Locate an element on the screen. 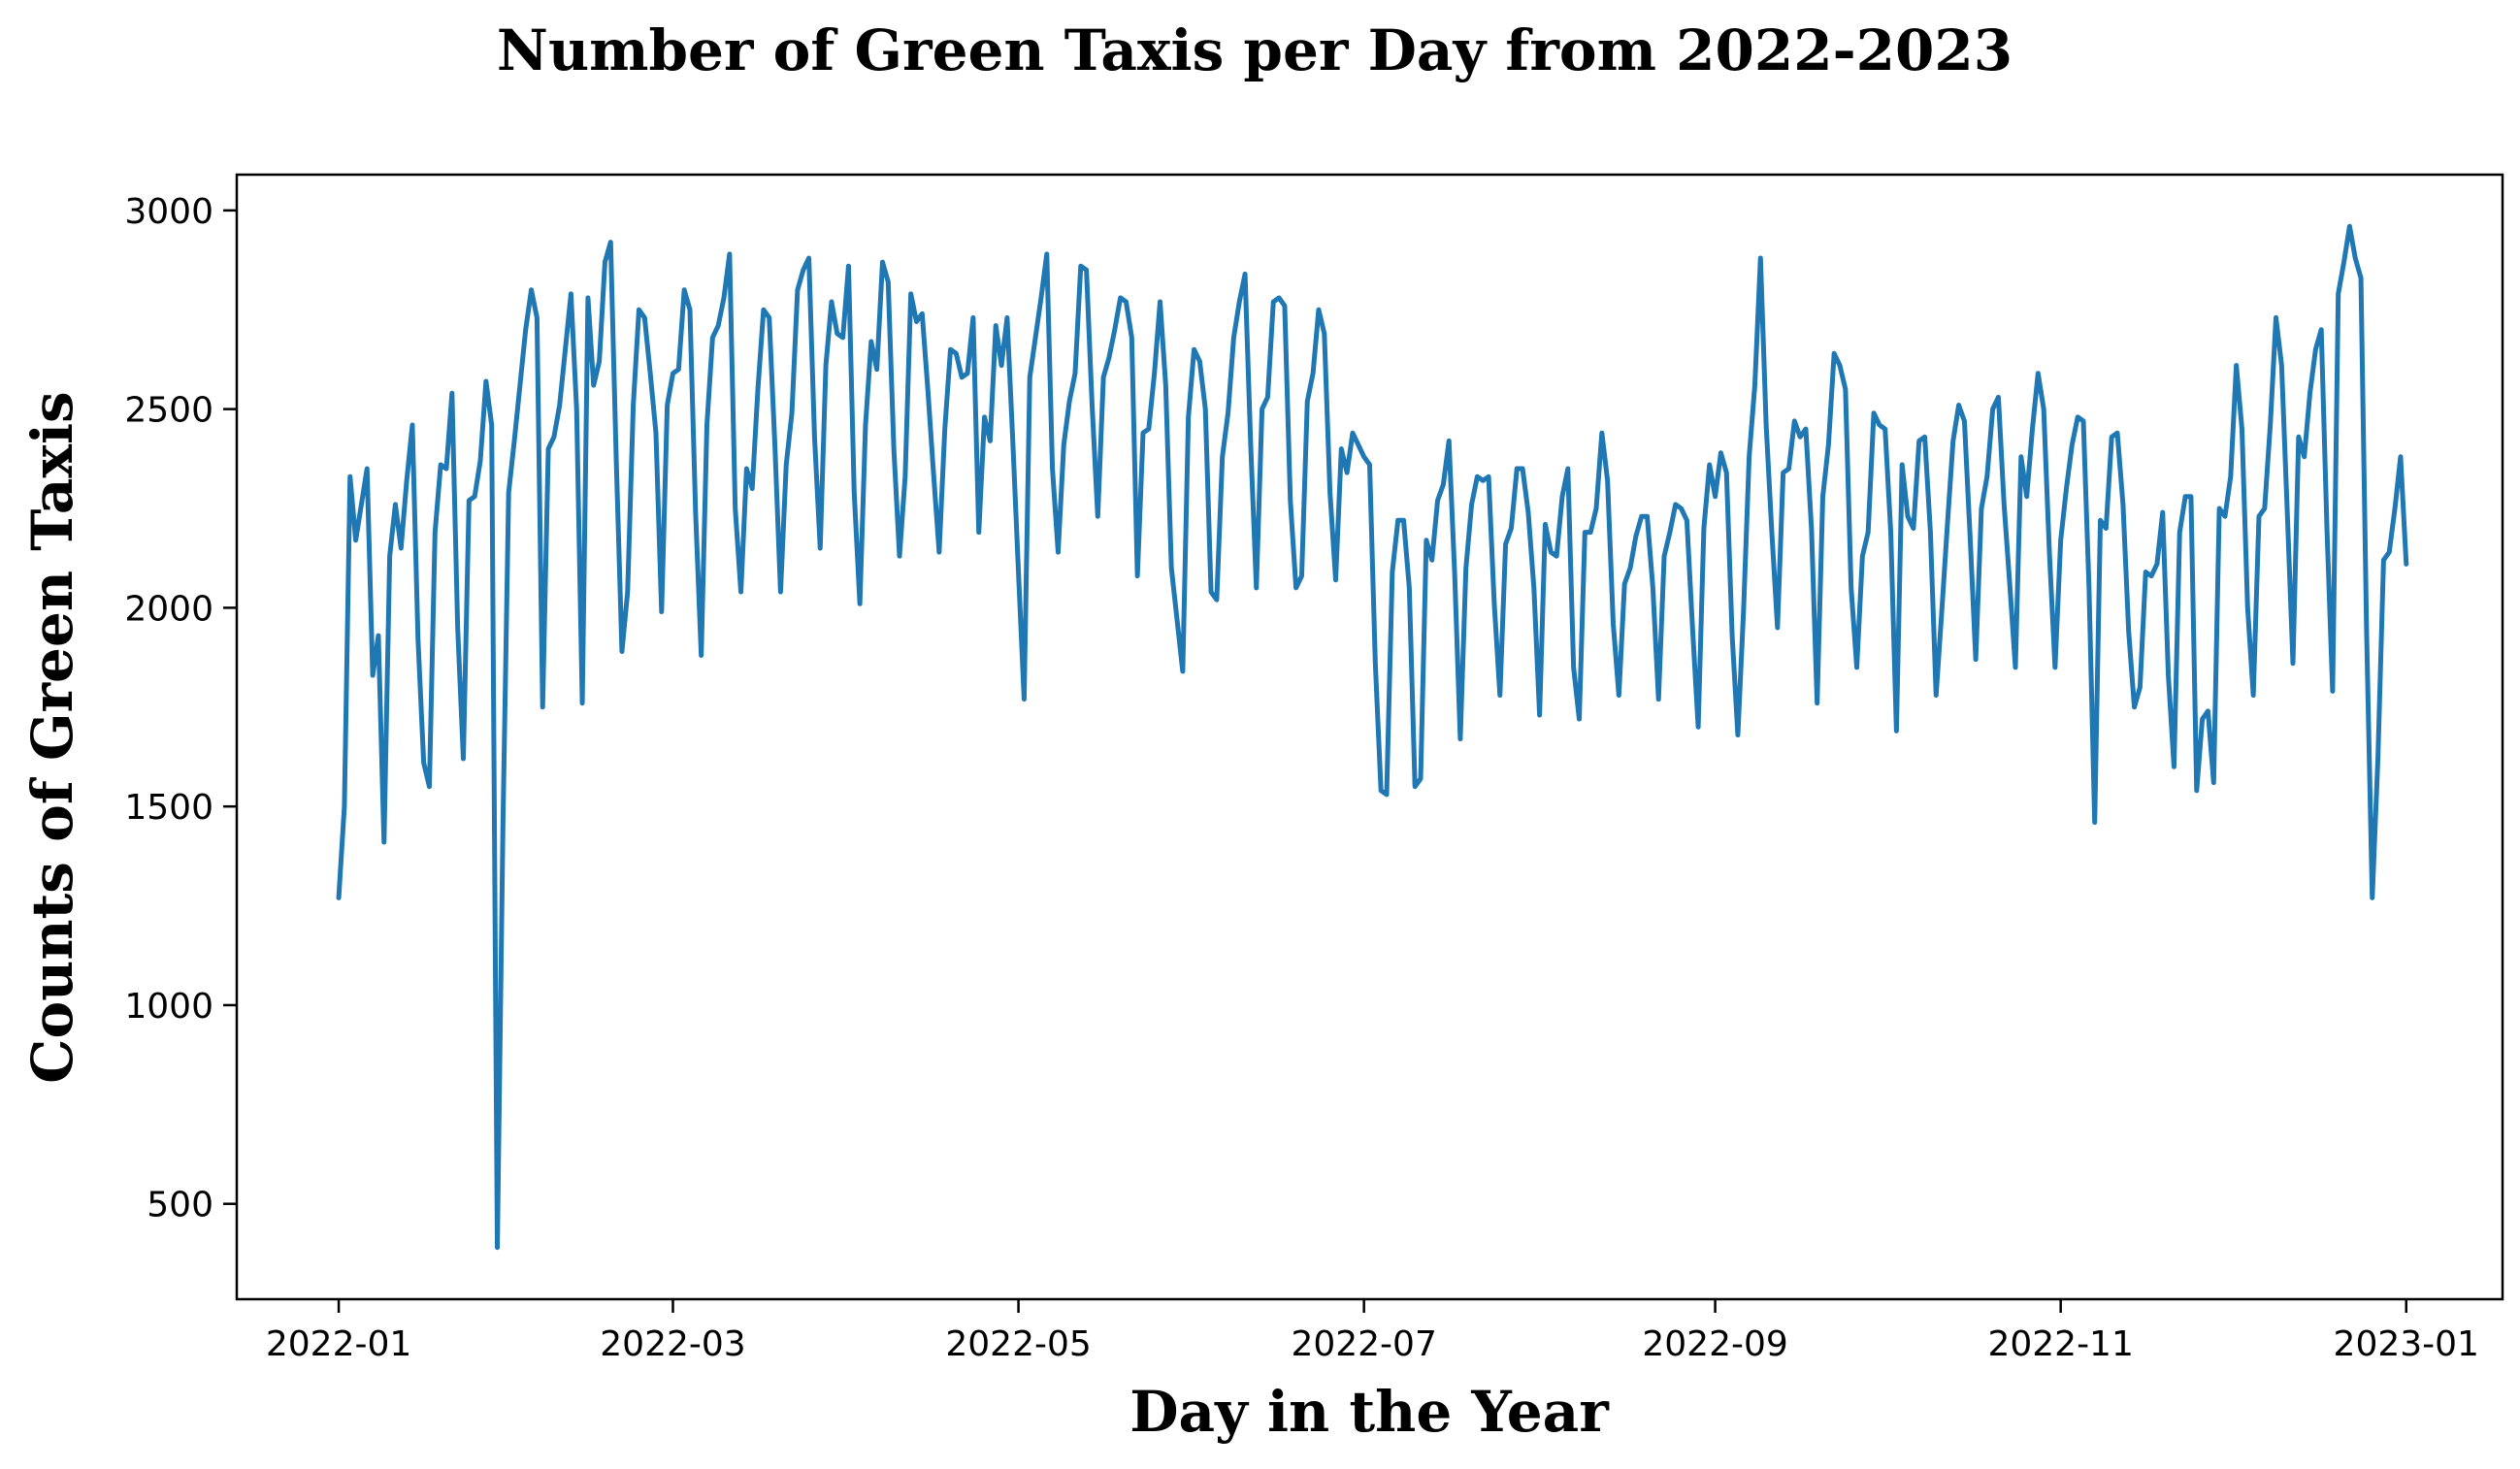 This screenshot has width=2520, height=1469. y-tick-label: 1000 is located at coordinates (168, 1007).